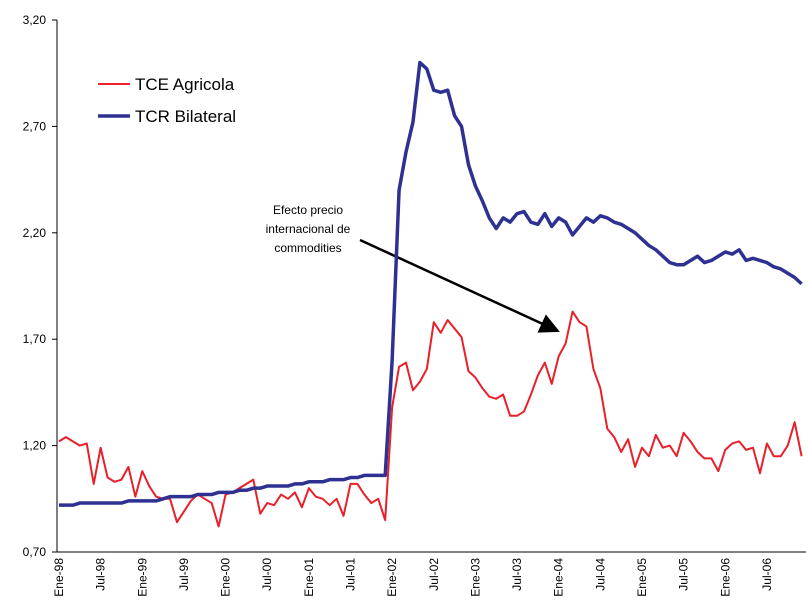  What do you see at coordinates (185, 116) in the screenshot?
I see `legend-label: TCR Bilateral` at bounding box center [185, 116].